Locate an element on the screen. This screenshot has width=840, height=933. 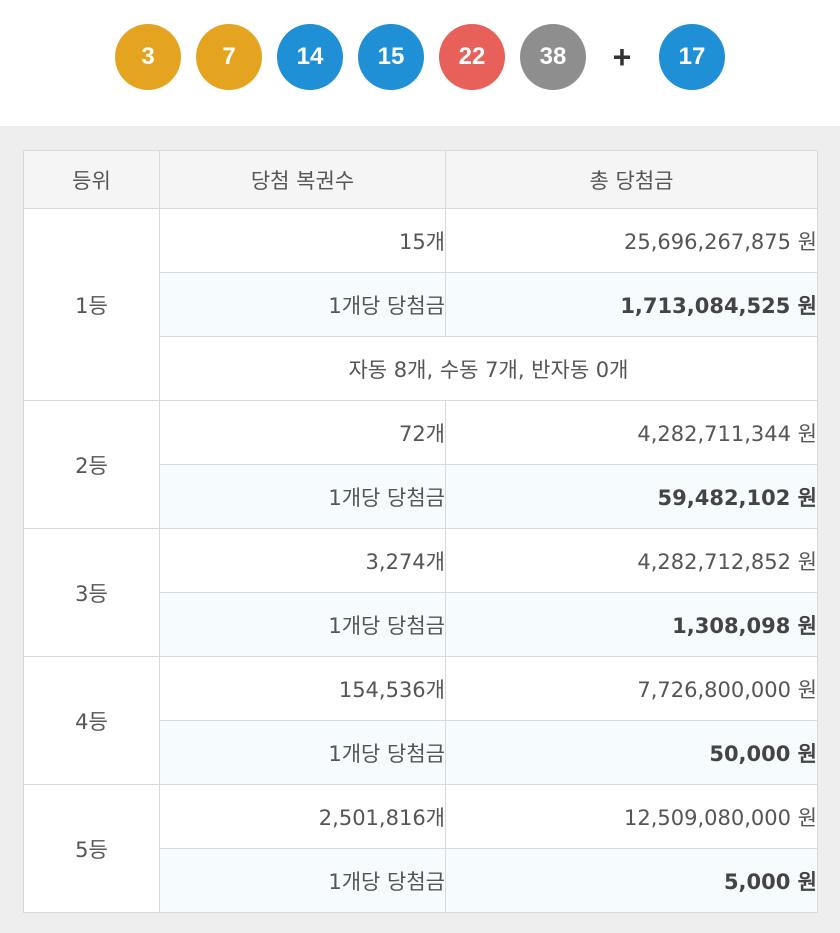
total-prize: 7,726,800,000 원 is located at coordinates (631, 688).